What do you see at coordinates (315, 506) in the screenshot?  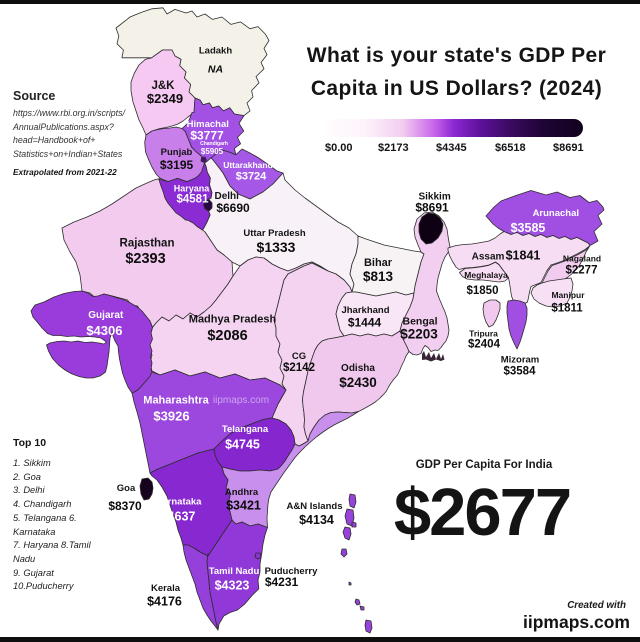 I see `svg-text: A&N Islands` at bounding box center [315, 506].